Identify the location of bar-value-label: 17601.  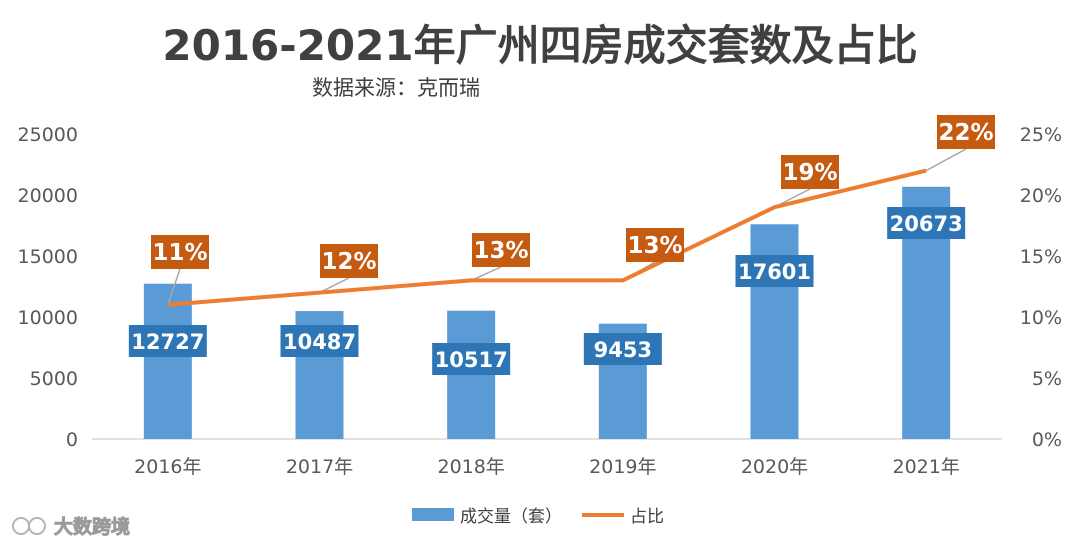
(774, 272).